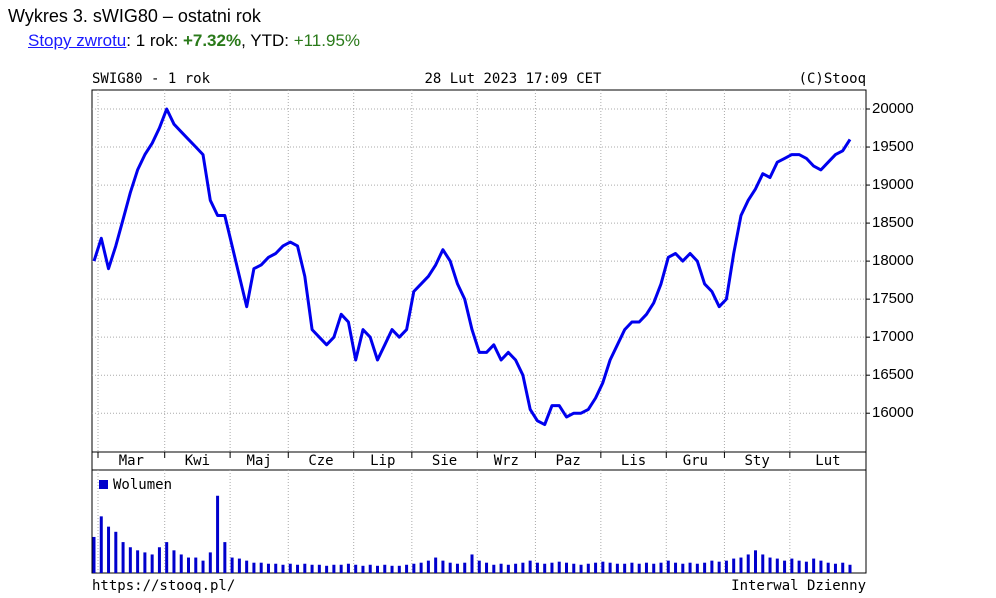  What do you see at coordinates (444, 461) in the screenshot?
I see `x-tick-label: Sie` at bounding box center [444, 461].